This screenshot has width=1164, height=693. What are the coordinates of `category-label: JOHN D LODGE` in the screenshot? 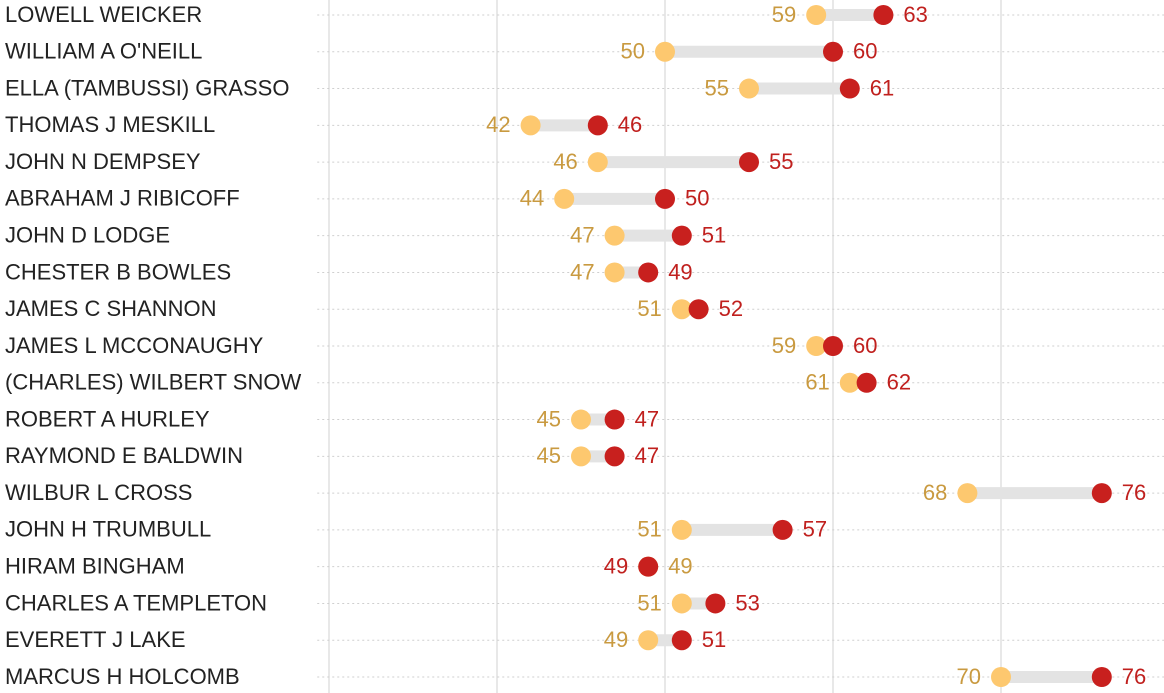 It's located at (87, 234).